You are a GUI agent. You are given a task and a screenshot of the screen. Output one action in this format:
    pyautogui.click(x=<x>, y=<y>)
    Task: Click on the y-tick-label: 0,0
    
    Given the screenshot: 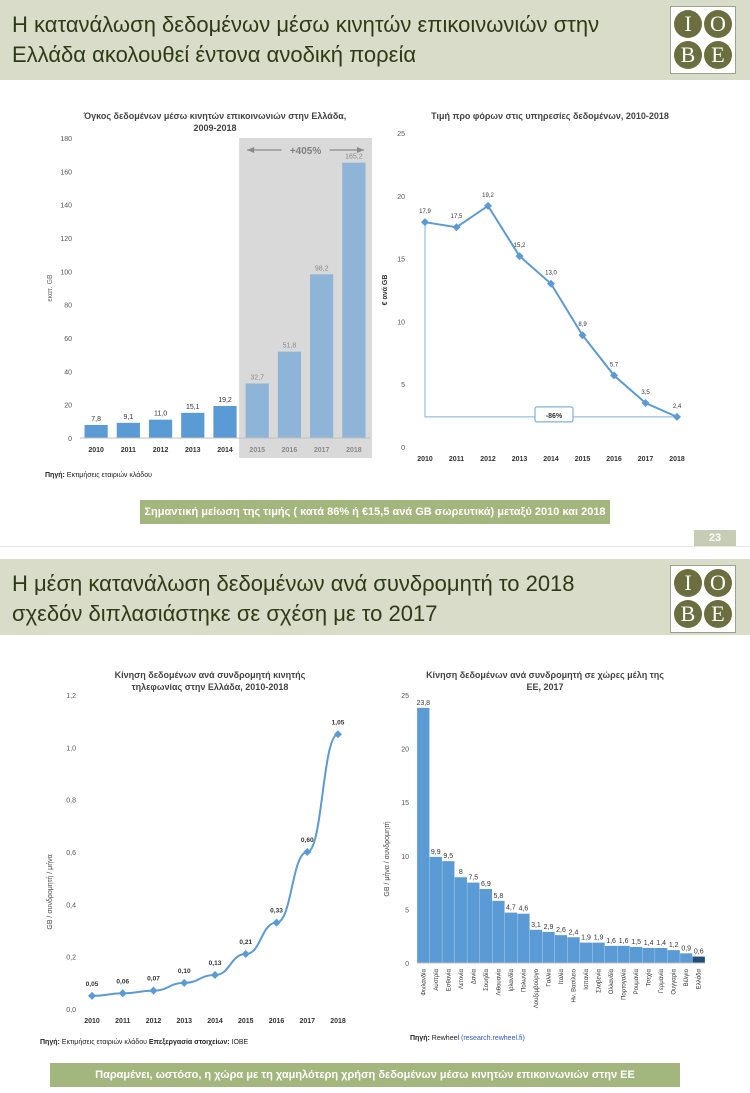 What is the action you would take?
    pyautogui.click(x=71, y=1010)
    